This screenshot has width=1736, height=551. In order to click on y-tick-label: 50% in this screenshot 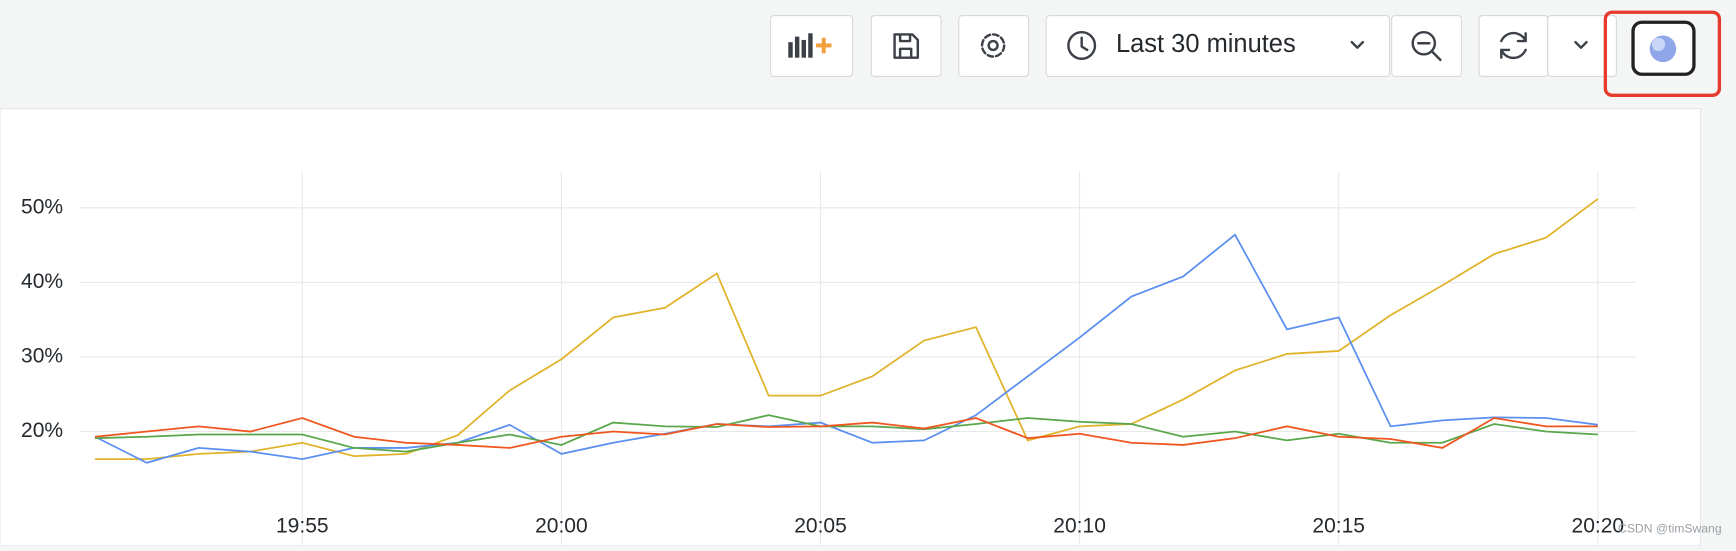, I will do `click(42, 206)`.